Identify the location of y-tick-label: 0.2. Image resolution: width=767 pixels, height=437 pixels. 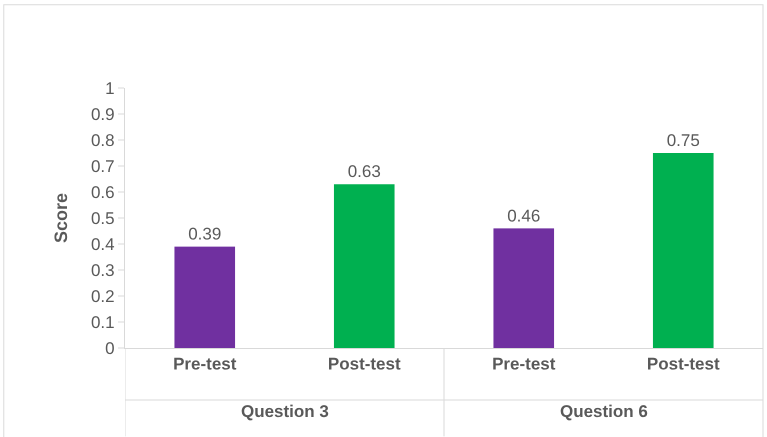
(102, 296).